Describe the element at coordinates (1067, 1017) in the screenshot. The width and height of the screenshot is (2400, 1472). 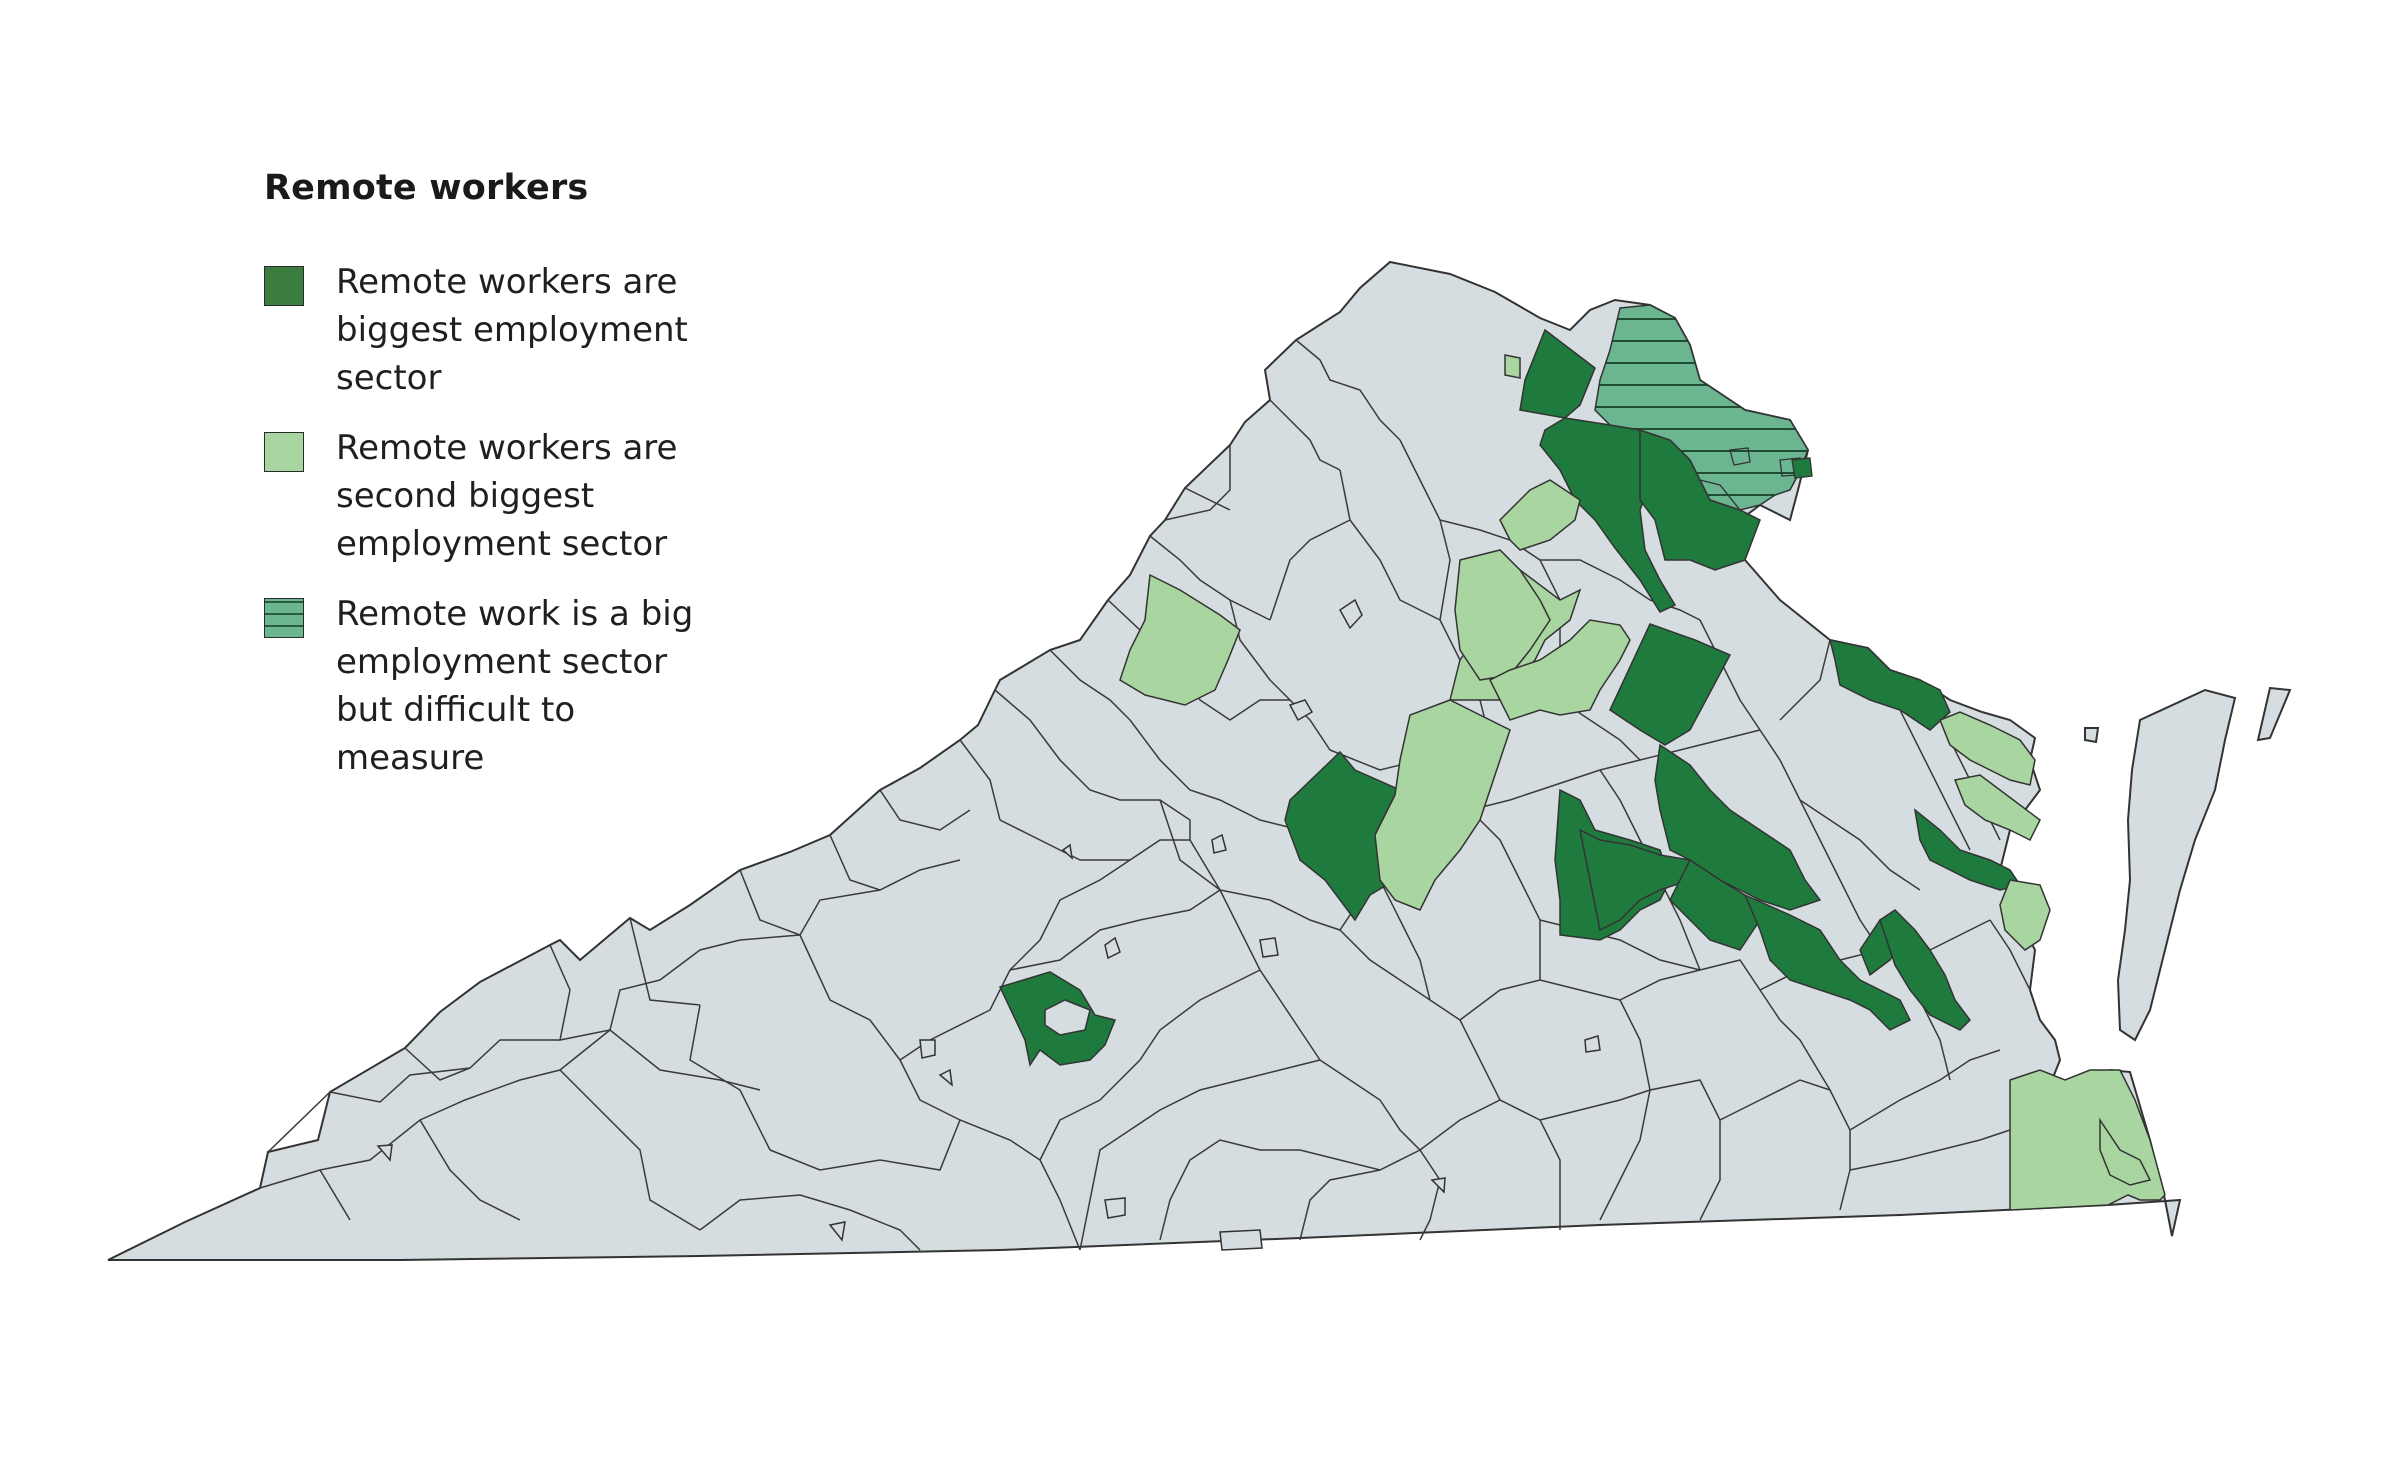
I see `city-in-dark-county` at that location.